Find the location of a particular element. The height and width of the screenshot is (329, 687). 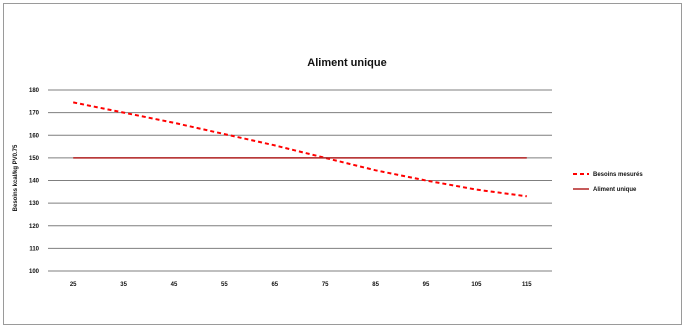

y-tick-label: 140 is located at coordinates (34, 182).